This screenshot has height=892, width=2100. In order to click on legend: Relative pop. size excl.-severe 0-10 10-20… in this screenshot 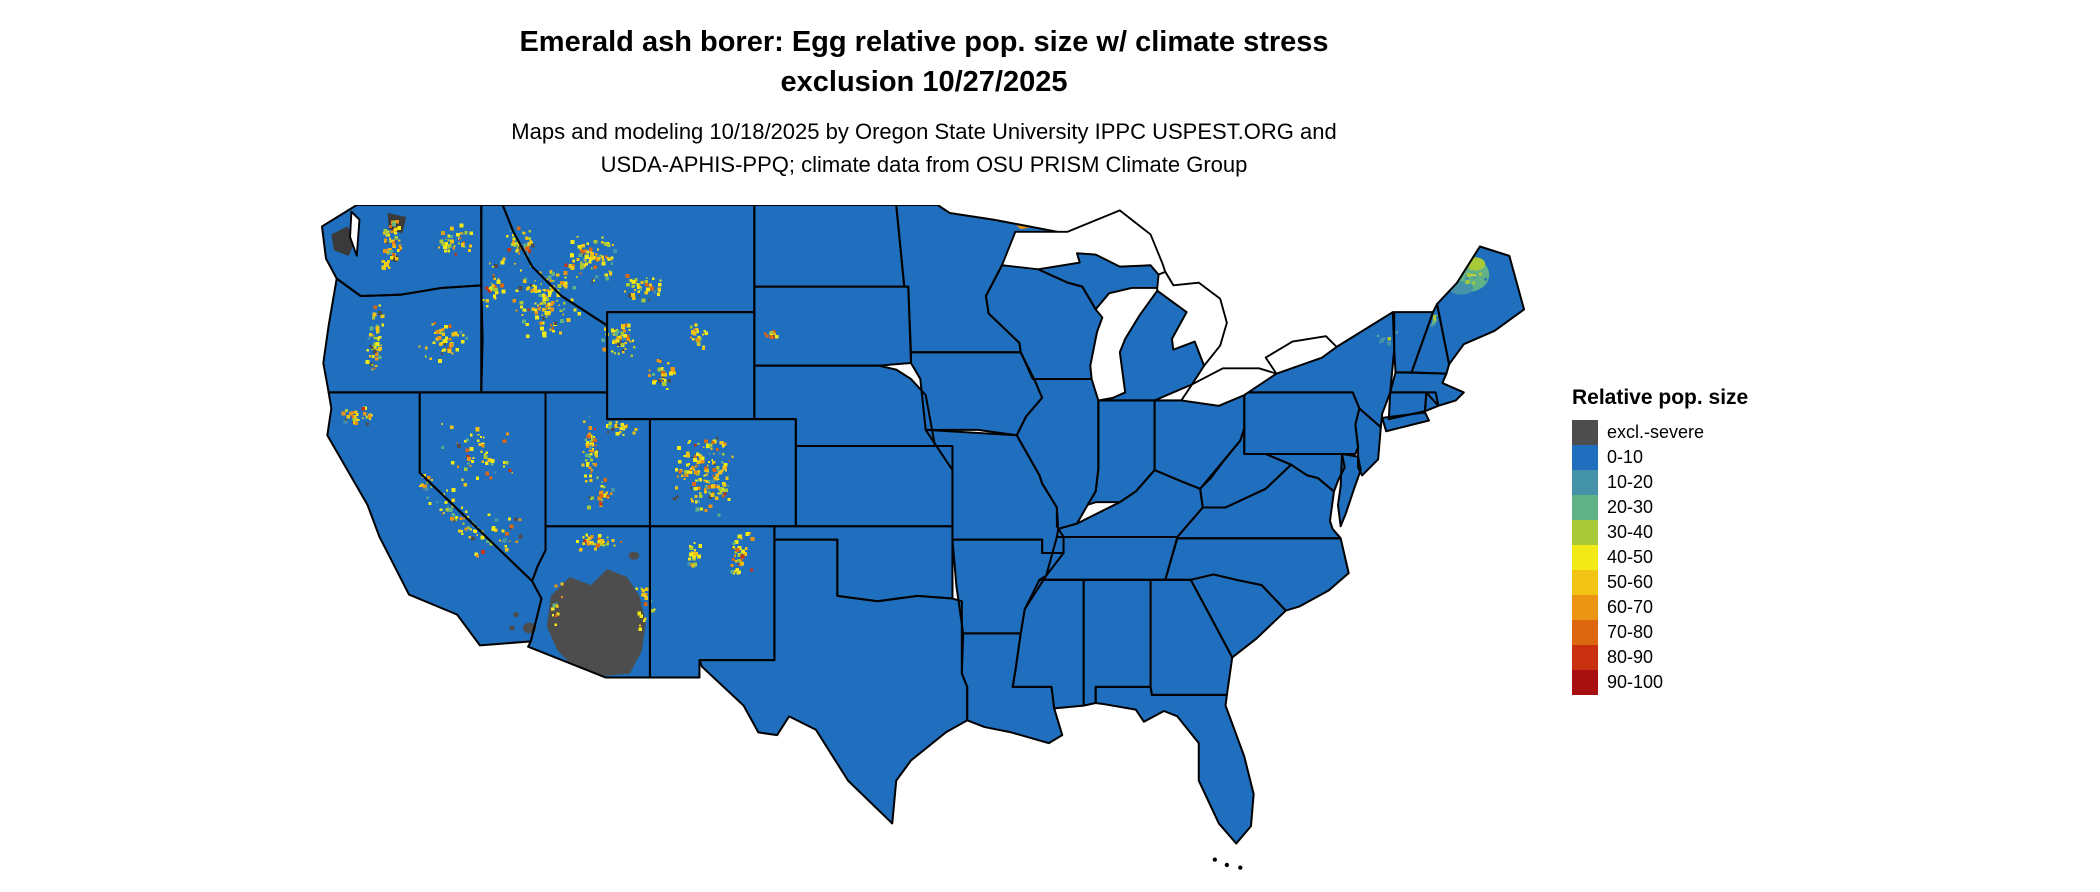, I will do `click(1660, 540)`.